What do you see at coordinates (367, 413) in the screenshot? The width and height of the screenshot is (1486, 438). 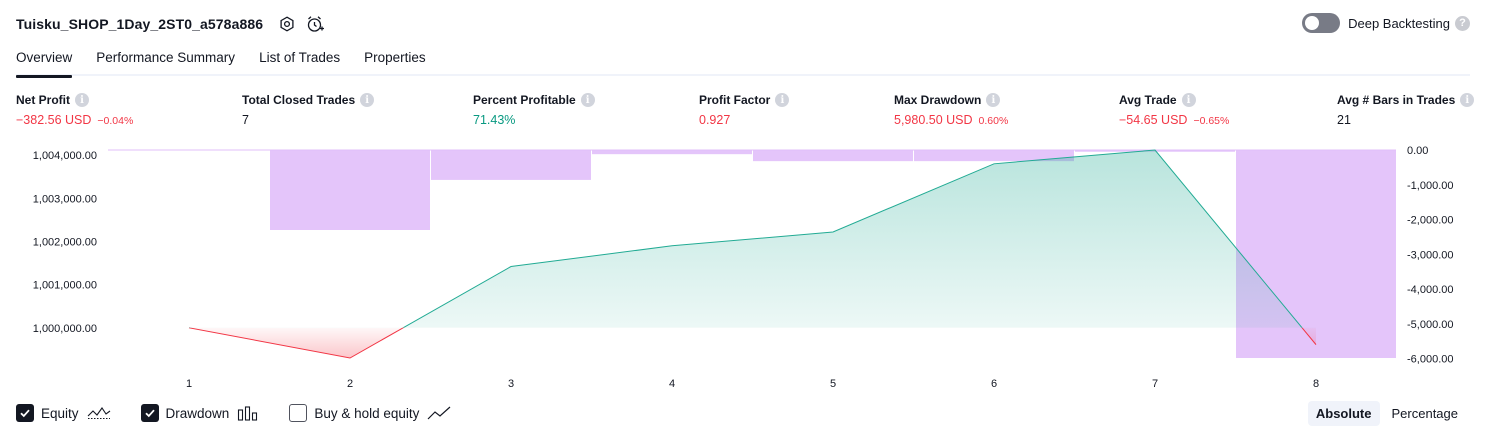 I see `legend-label: Buy & hold equity` at bounding box center [367, 413].